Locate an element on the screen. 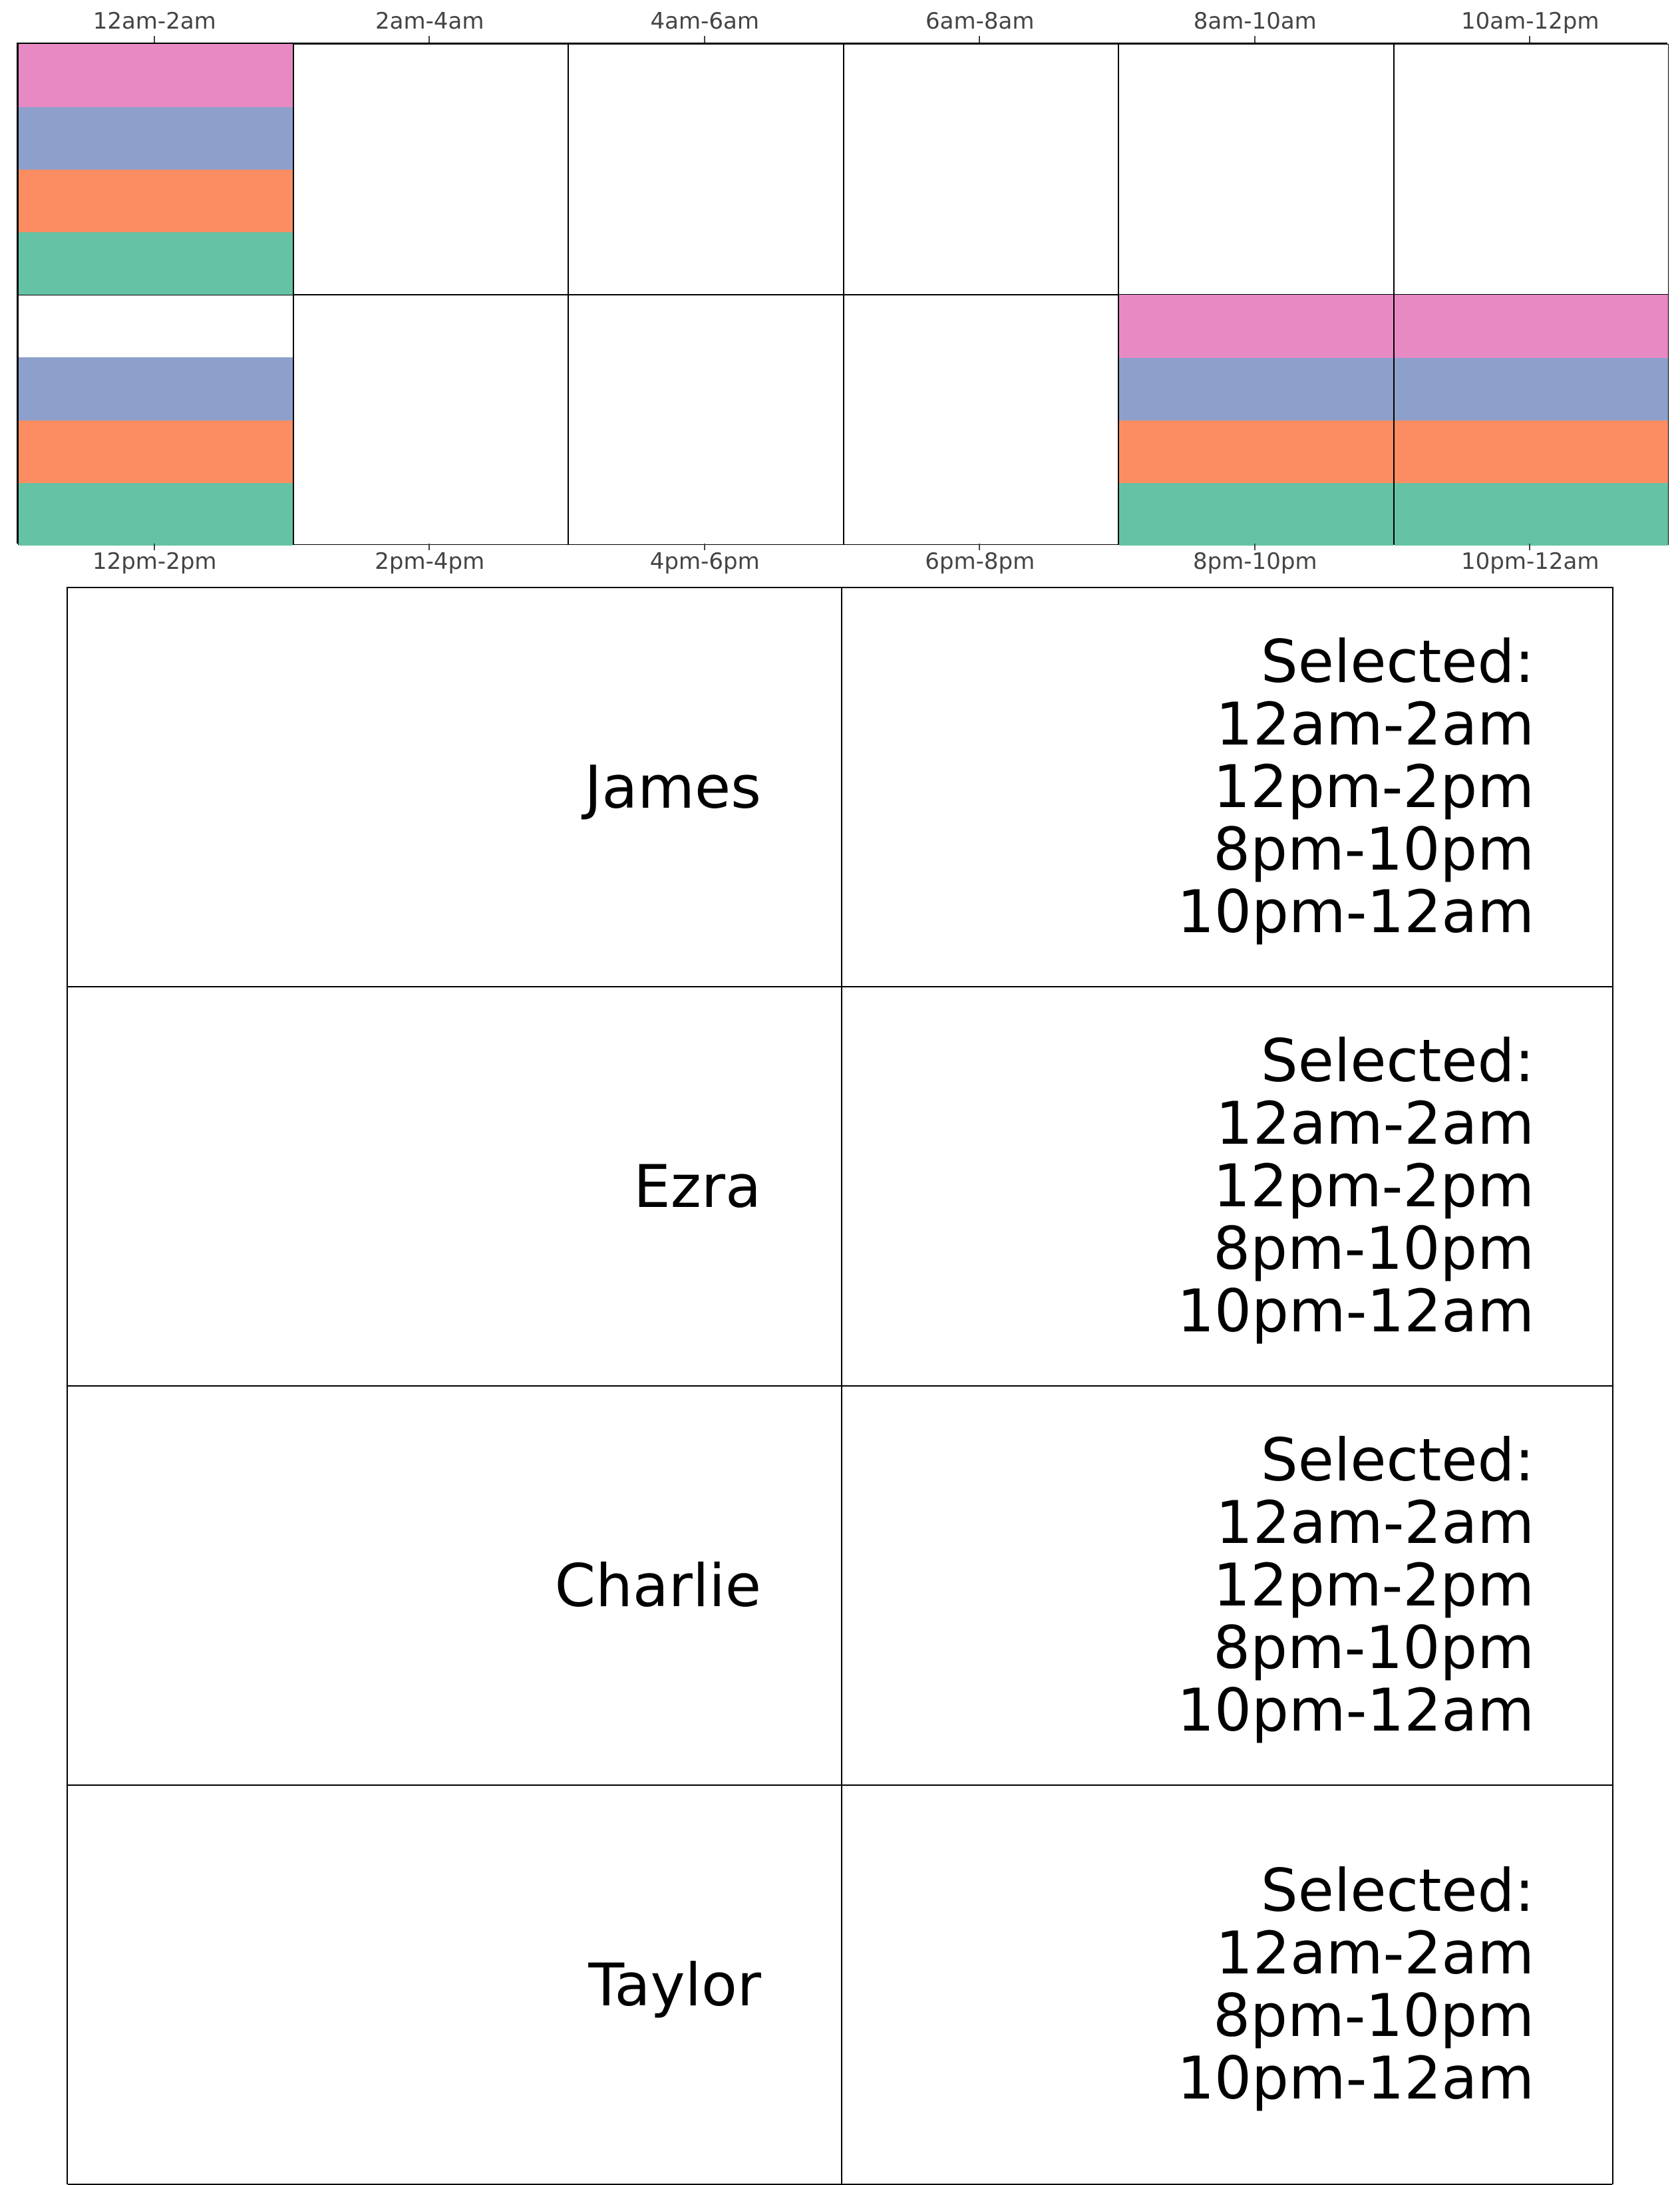 Image resolution: width=1680 pixels, height=2185 pixels. top-tick-label: 10am-12pm is located at coordinates (1530, 21).